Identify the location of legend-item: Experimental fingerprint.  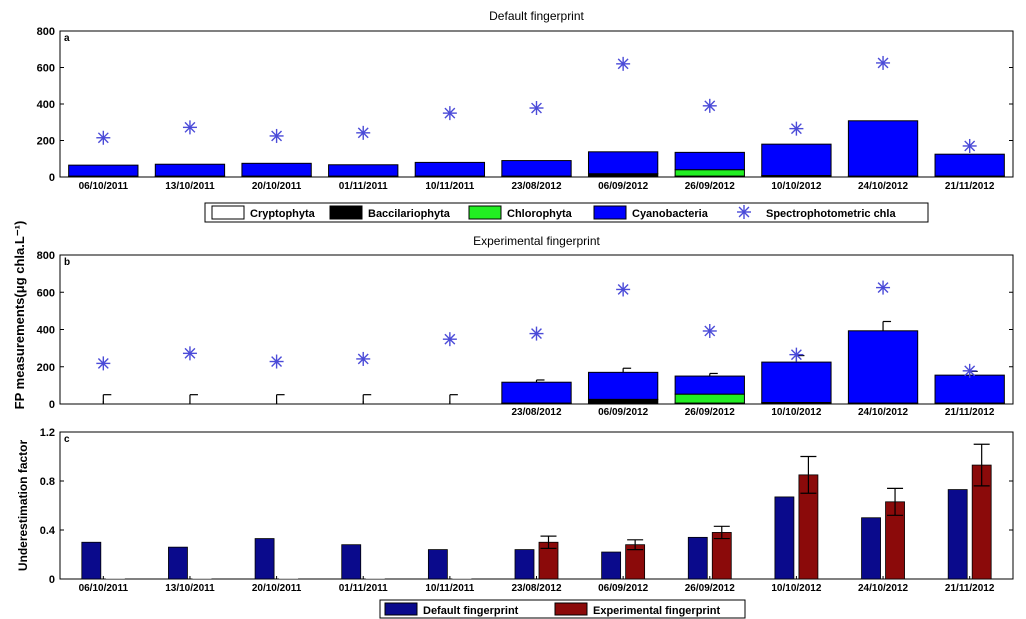
(637, 609).